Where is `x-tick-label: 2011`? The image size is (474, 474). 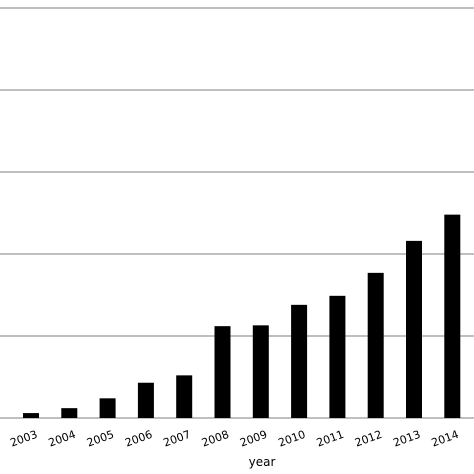
x-tick-label: 2011 is located at coordinates (330, 439).